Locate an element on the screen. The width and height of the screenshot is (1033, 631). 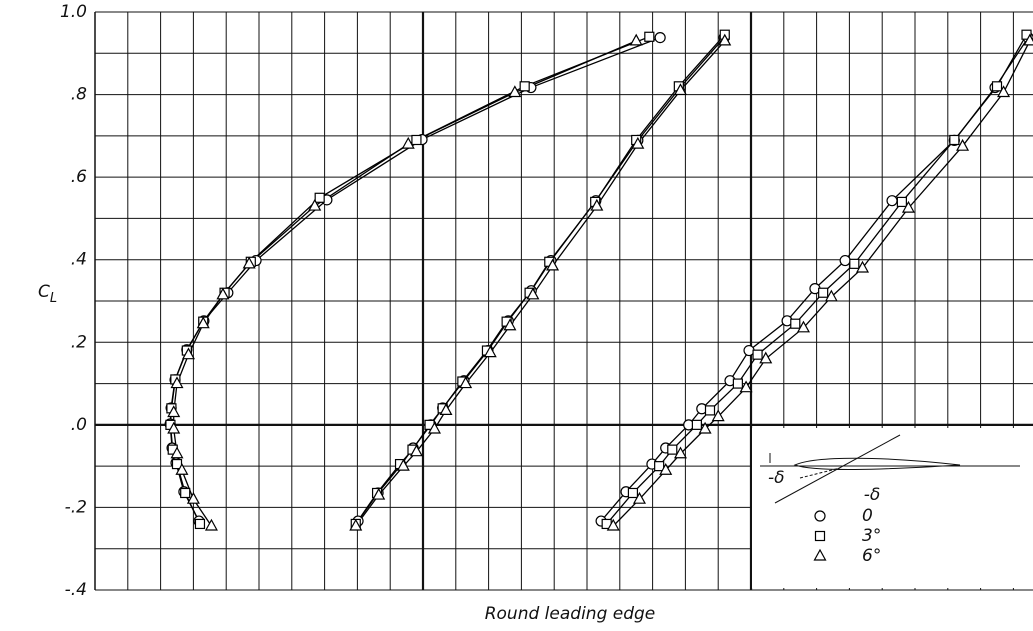
y-tick-label: .2 is located at coordinates (79, 342).